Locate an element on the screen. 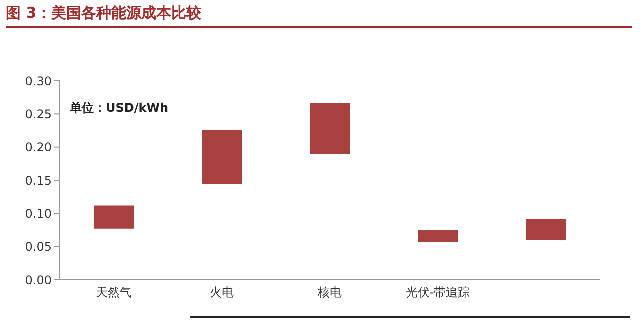 Image resolution: width=640 pixels, height=323 pixels. y-tick-label: 0.30 is located at coordinates (38, 81).